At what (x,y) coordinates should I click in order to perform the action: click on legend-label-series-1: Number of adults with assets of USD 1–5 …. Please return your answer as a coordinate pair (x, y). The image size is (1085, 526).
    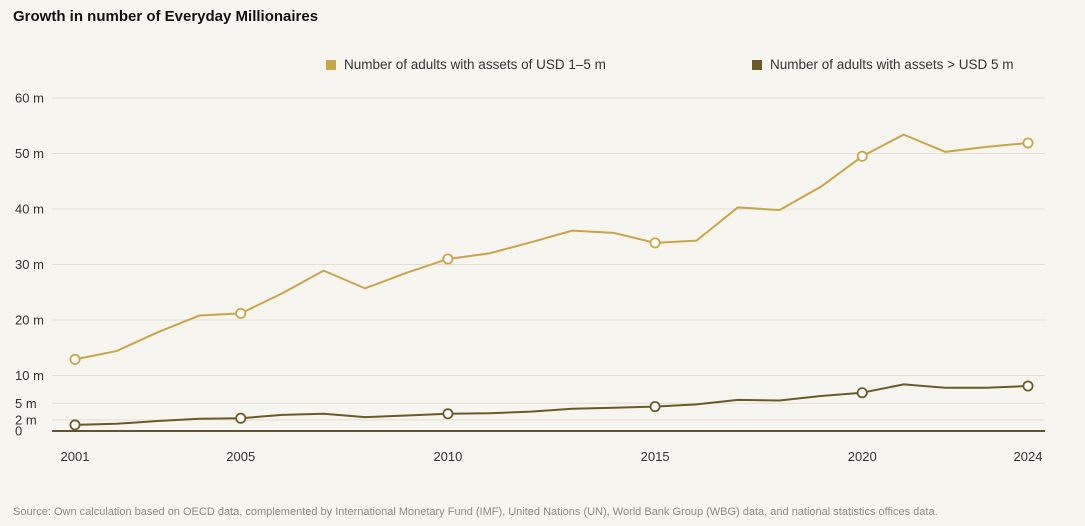
    Looking at the image, I should click on (475, 64).